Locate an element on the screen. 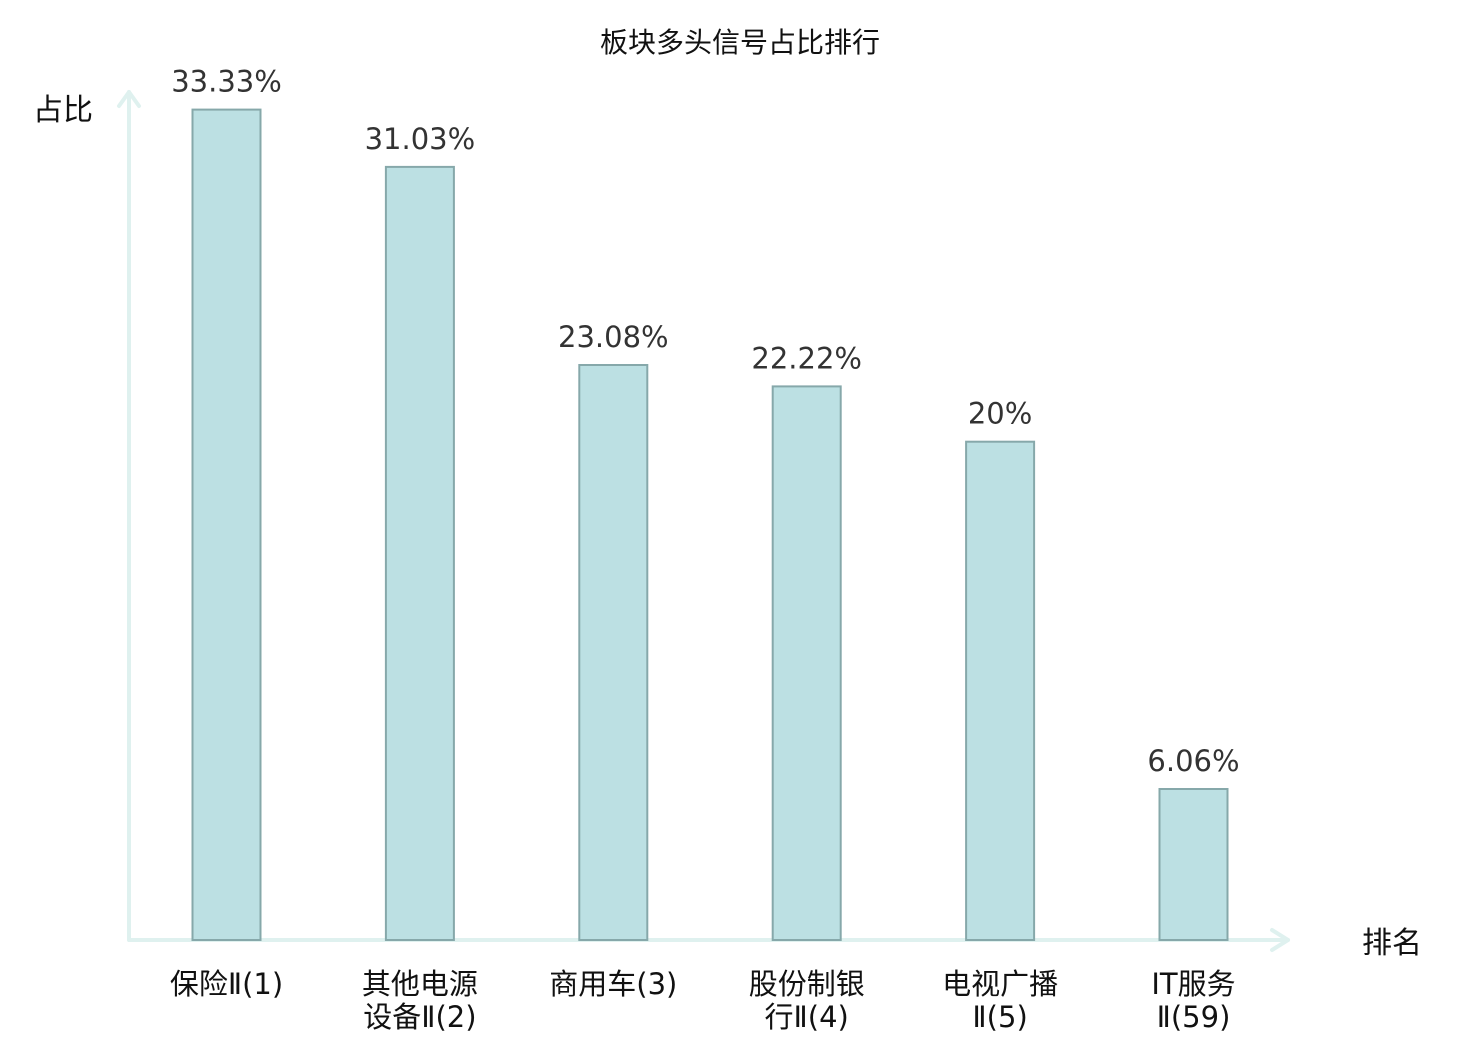  category-label-5-line-2: Ⅱ(5) is located at coordinates (999, 1017).